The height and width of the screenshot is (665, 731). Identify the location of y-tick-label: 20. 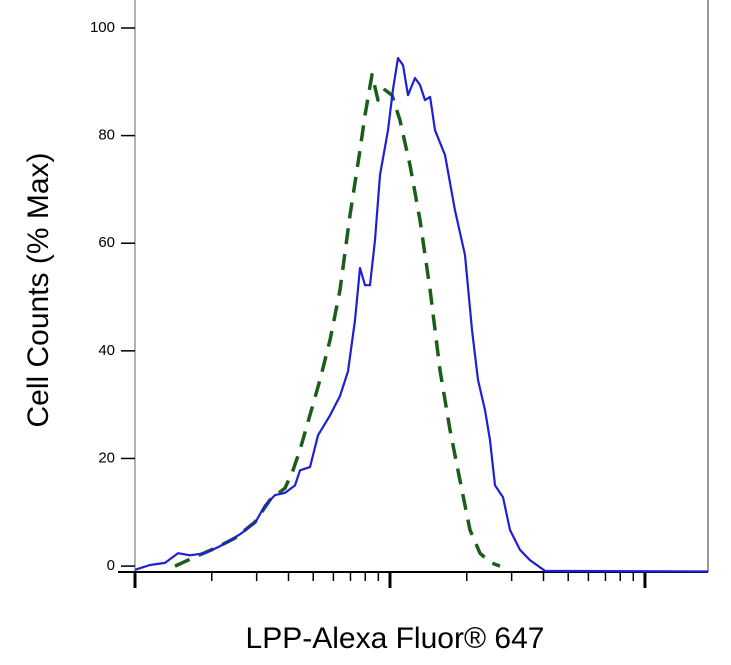
(106, 457).